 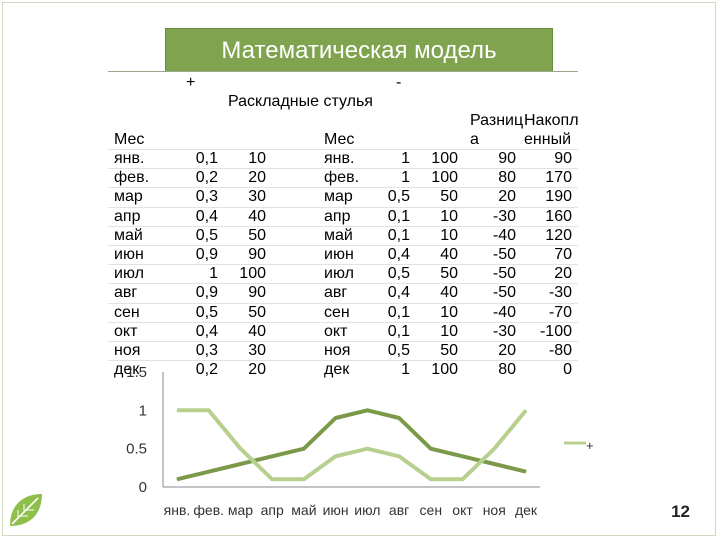 I want to click on header-diff-line2: а, so click(x=474, y=139).